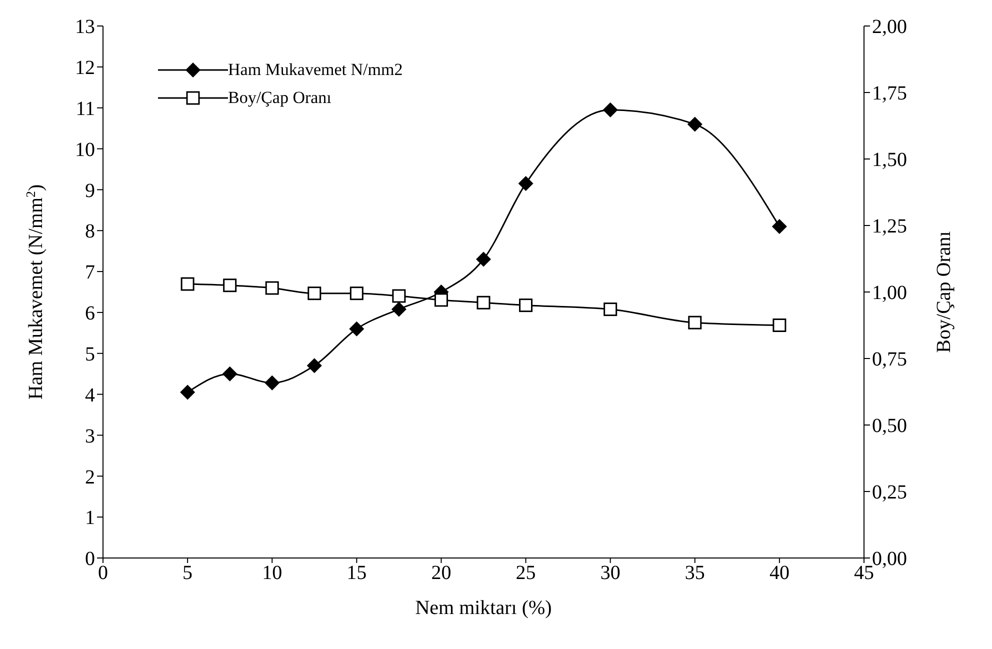 The image size is (992, 649). What do you see at coordinates (526, 573) in the screenshot?
I see `x-tick-label: 25` at bounding box center [526, 573].